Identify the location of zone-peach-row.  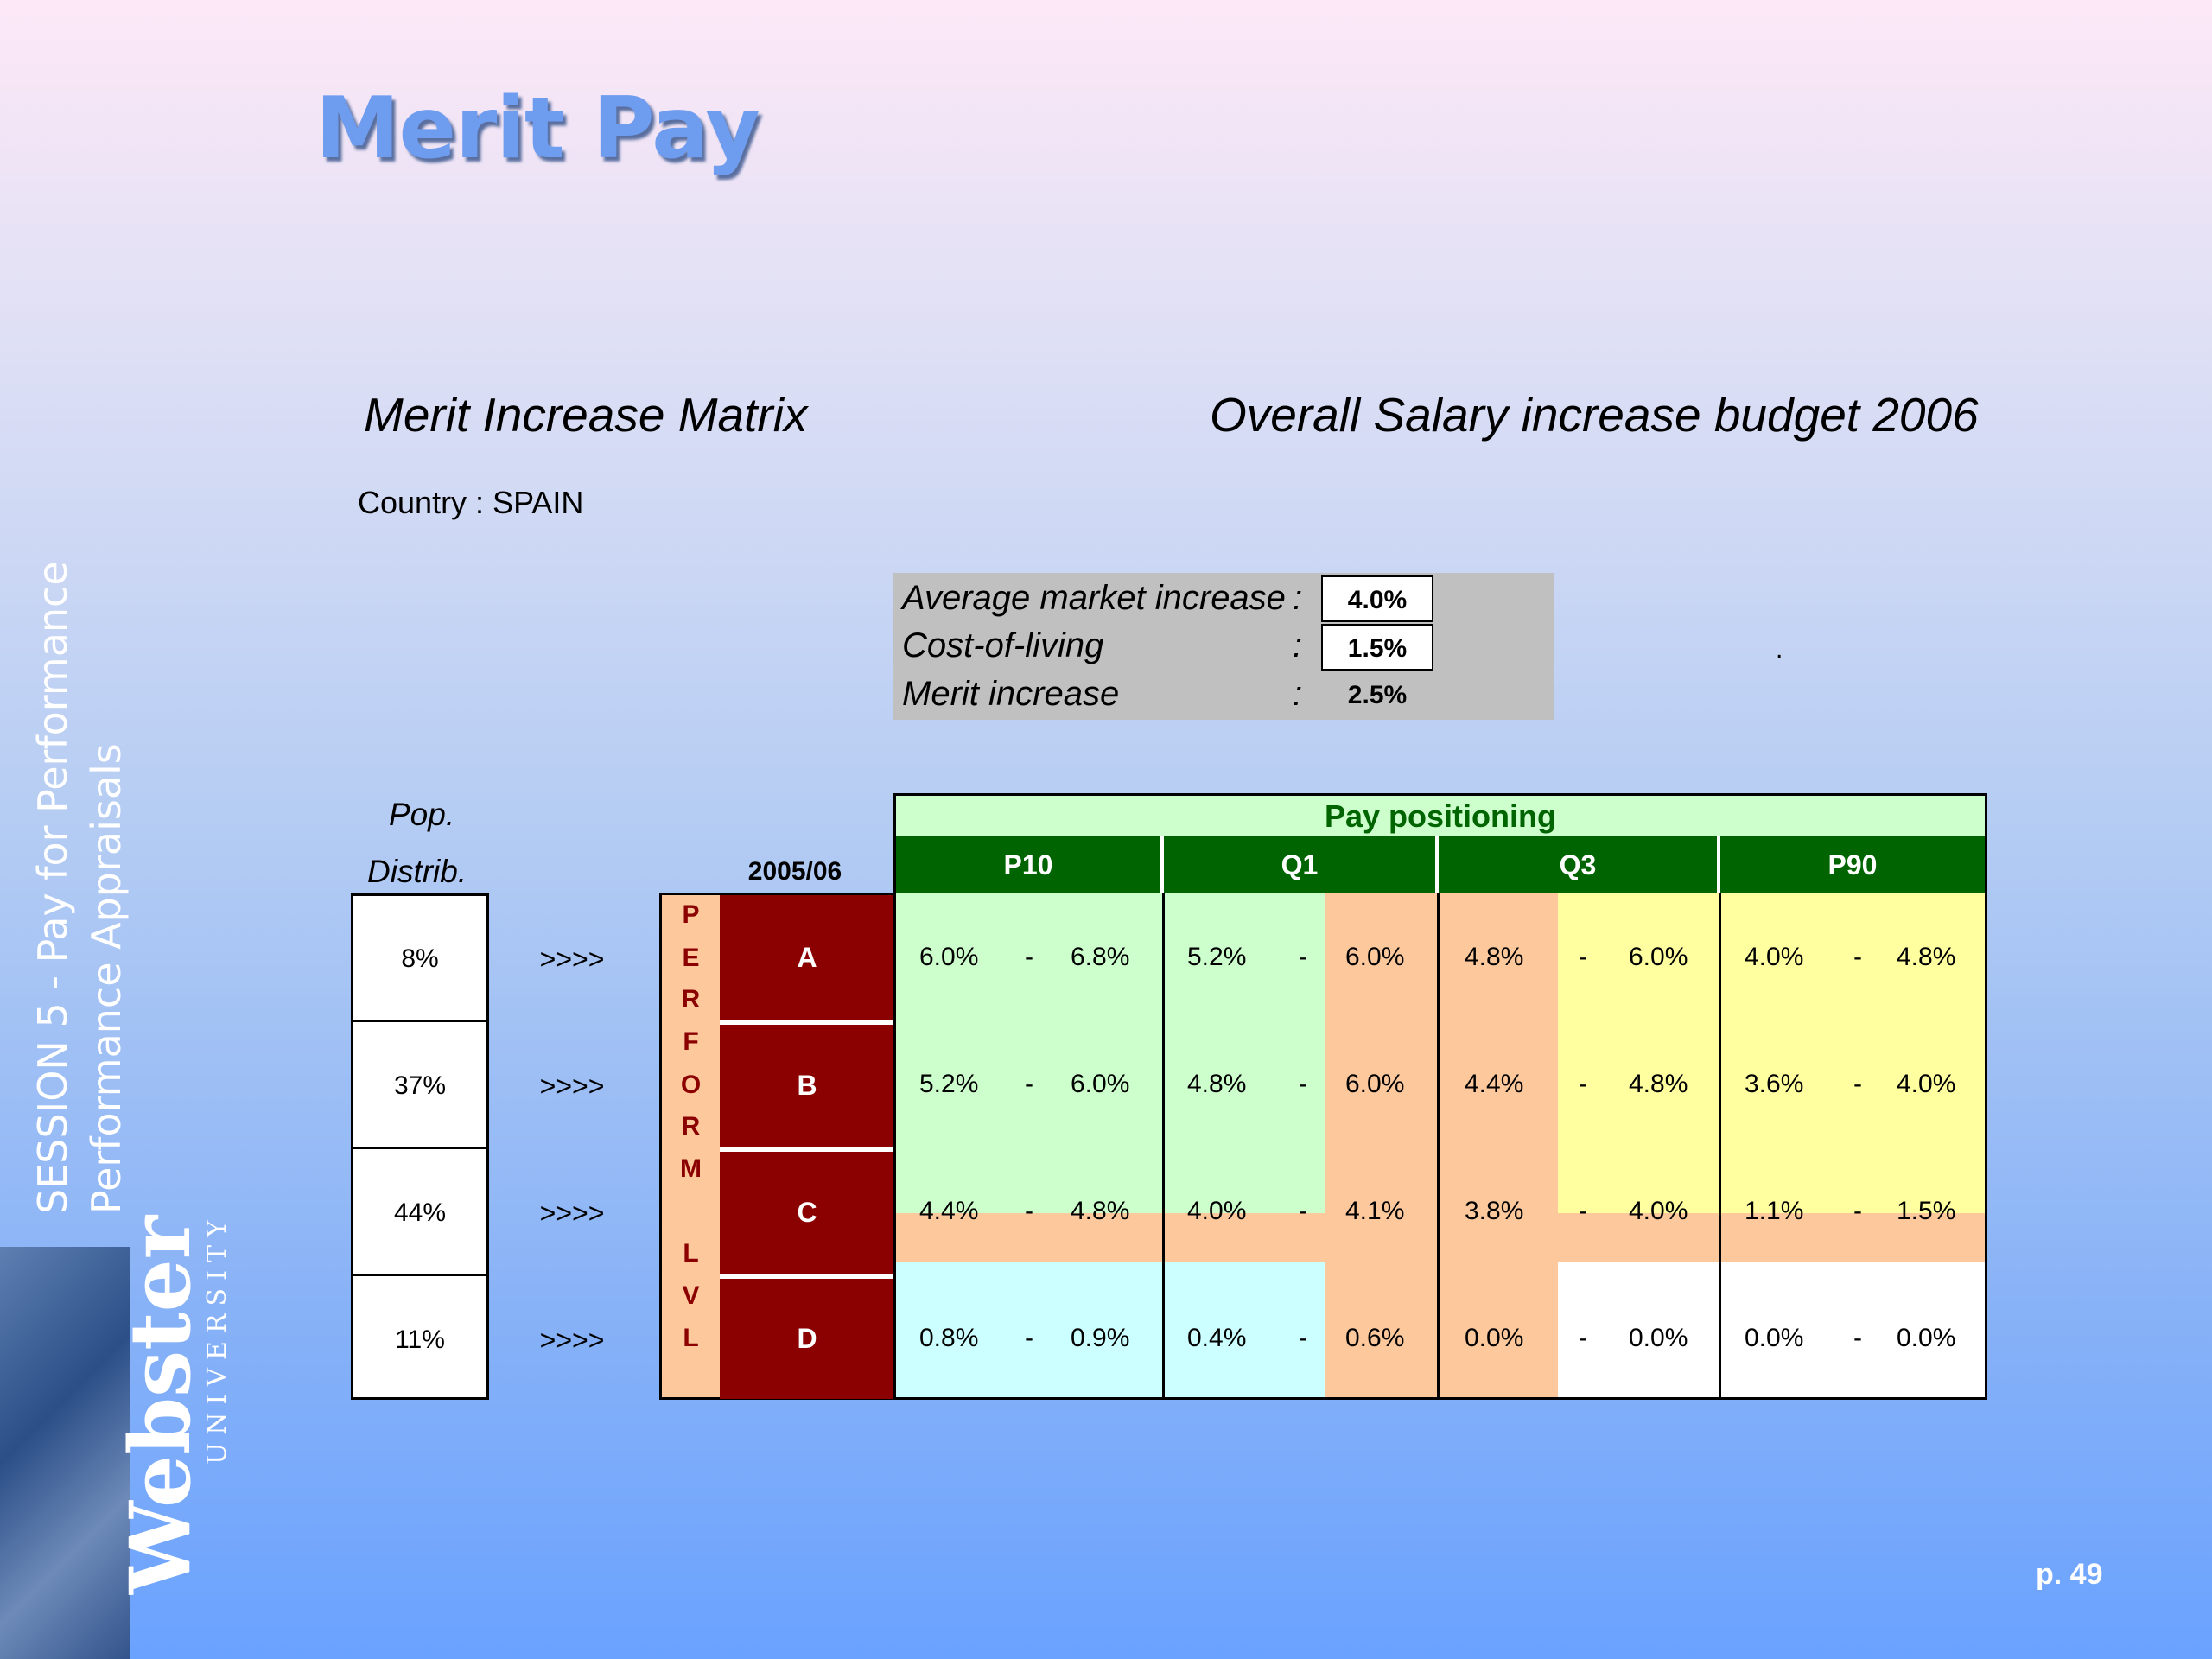
(1440, 1237).